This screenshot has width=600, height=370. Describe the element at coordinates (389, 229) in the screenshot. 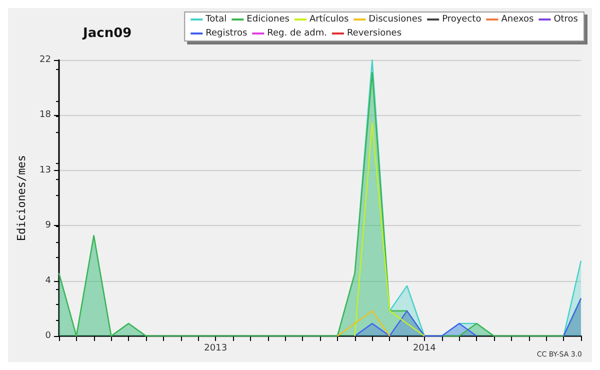

I see `line-series` at that location.